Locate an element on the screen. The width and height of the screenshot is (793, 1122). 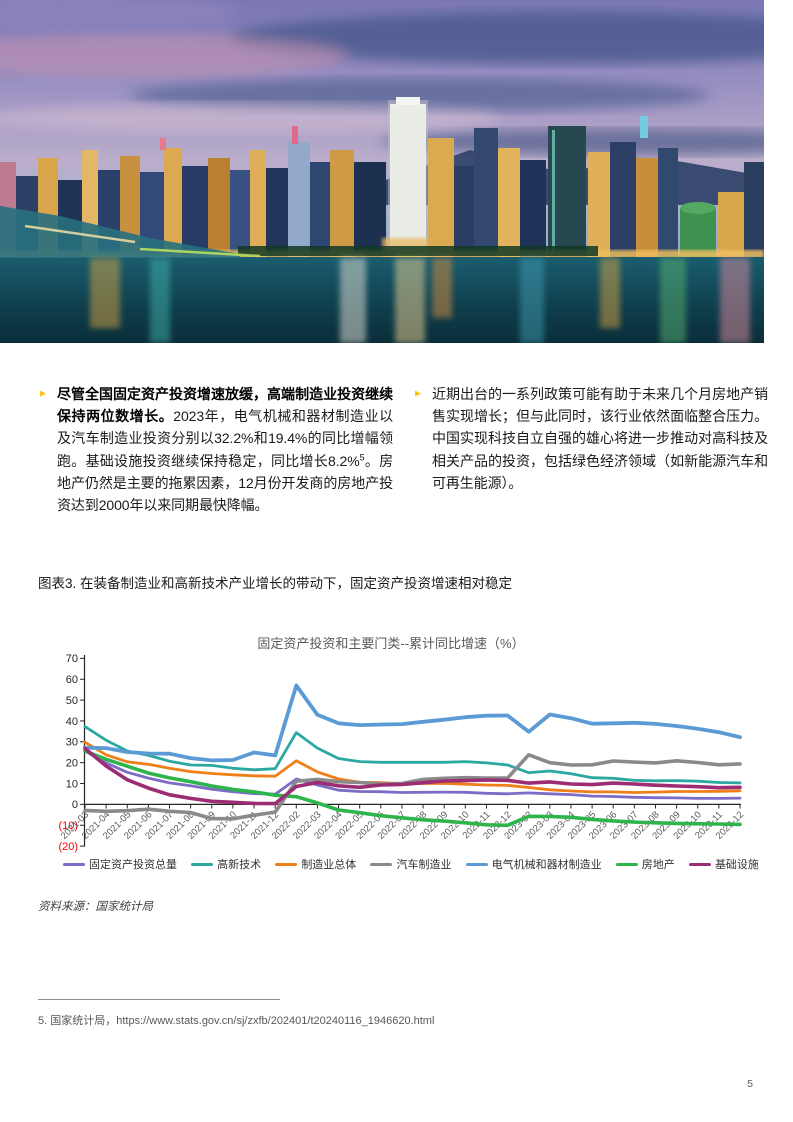
figure-caption: 图表3. 在装备制造业和高新技术产业增长的带动下，固定资产投资增速相对稳定 is located at coordinates (275, 583).